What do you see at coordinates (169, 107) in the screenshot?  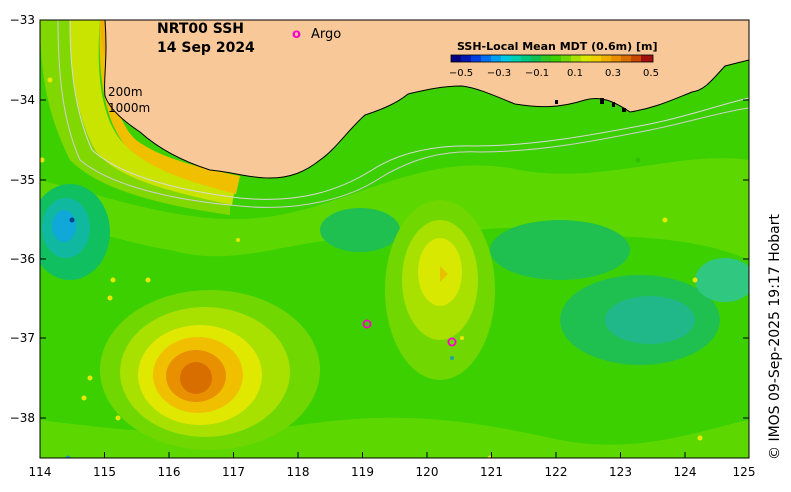 I see `ssh-boundary-current-inner` at bounding box center [169, 107].